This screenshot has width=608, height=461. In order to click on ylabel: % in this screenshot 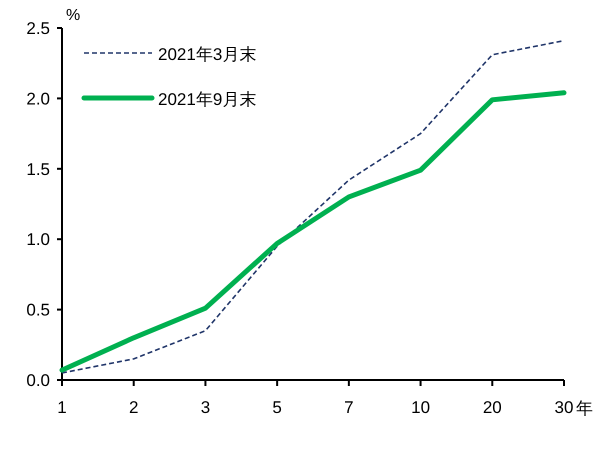, I will do `click(73, 15)`.